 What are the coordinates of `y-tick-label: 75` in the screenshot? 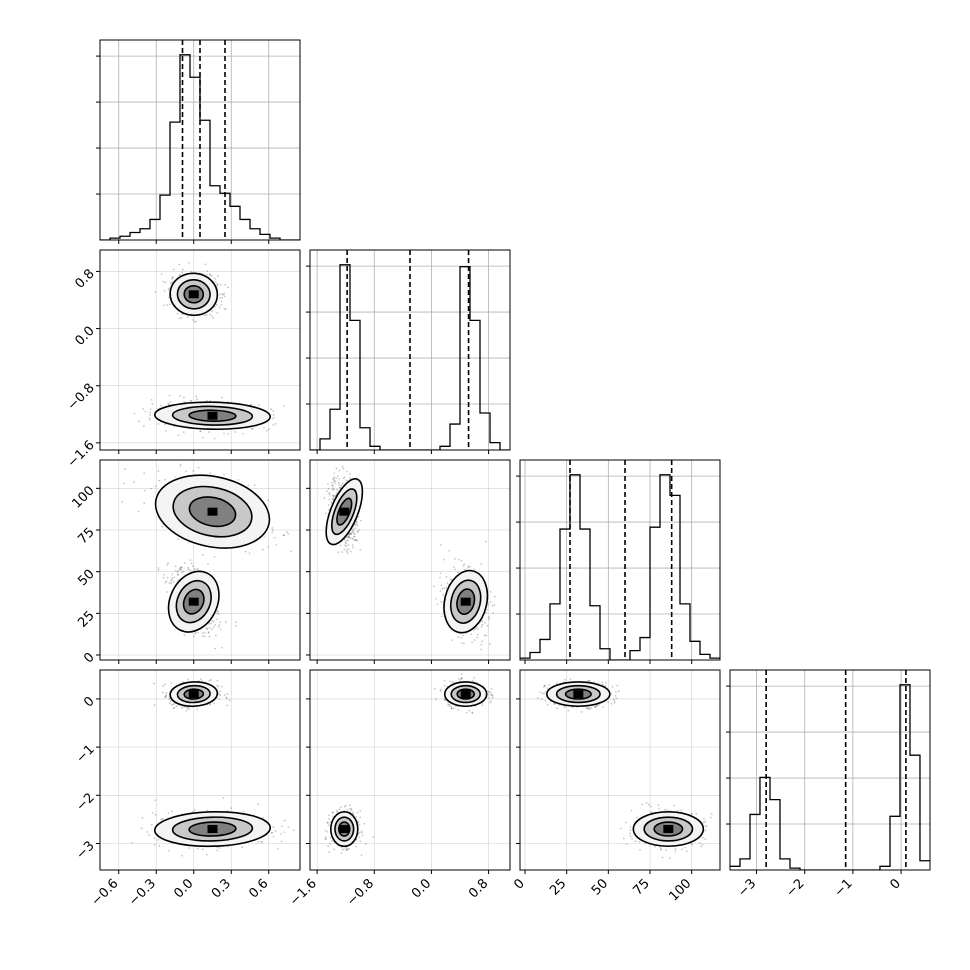 It's located at (86, 536).